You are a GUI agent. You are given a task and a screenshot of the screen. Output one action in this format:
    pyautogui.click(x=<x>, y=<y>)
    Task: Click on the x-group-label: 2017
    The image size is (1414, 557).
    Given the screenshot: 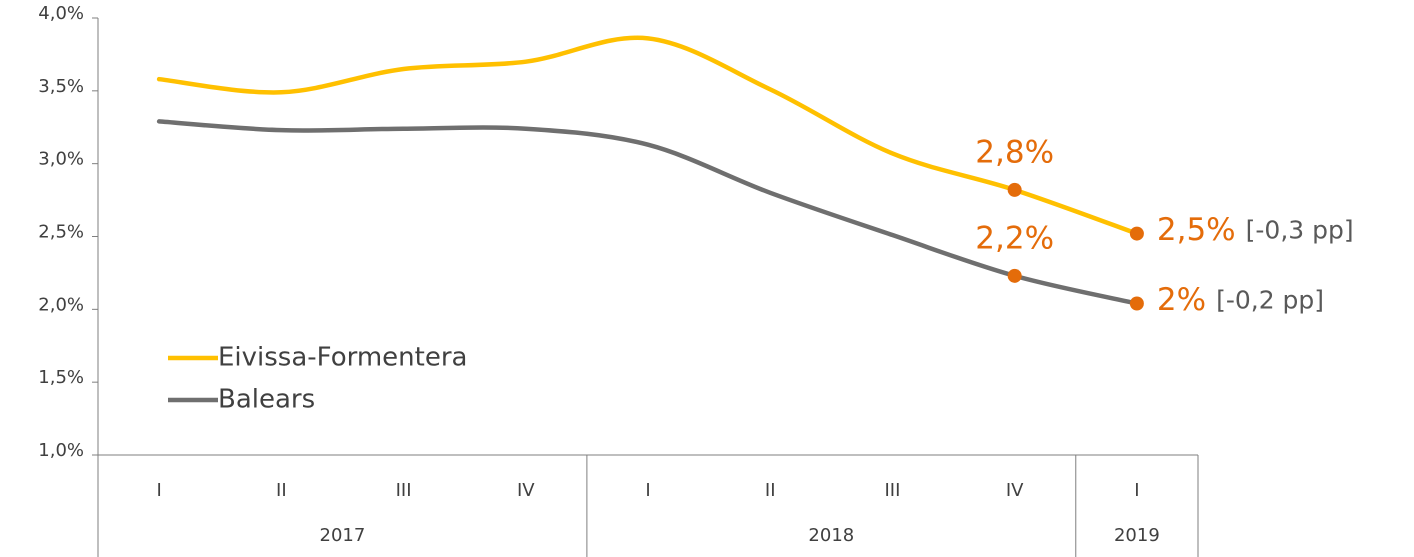 What is the action you would take?
    pyautogui.click(x=343, y=535)
    